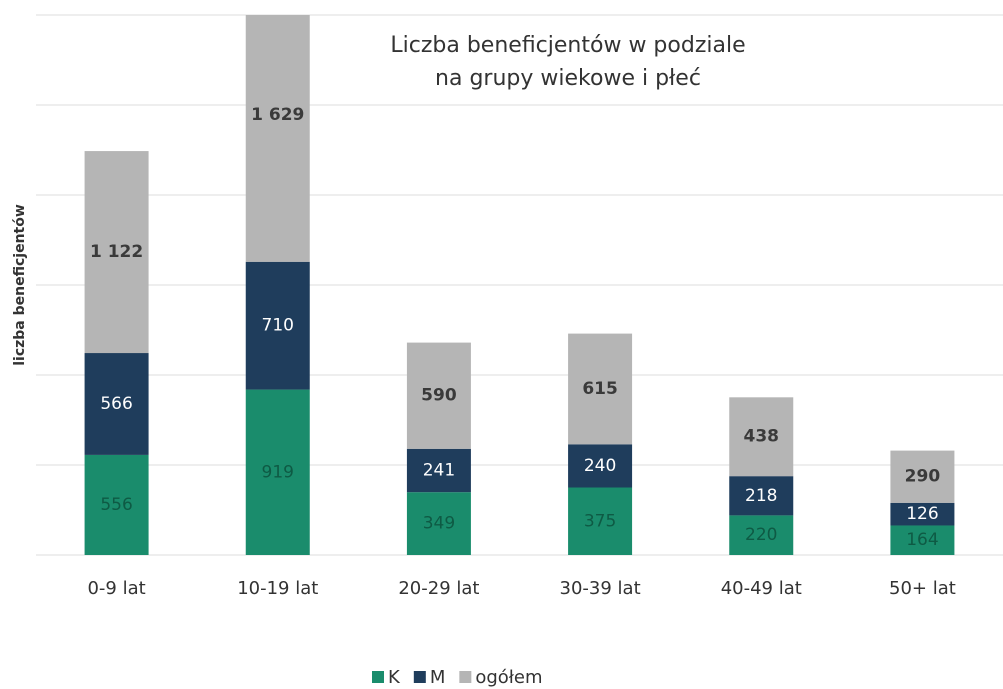 The image size is (1003, 689). I want to click on data-label: 240, so click(600, 466).